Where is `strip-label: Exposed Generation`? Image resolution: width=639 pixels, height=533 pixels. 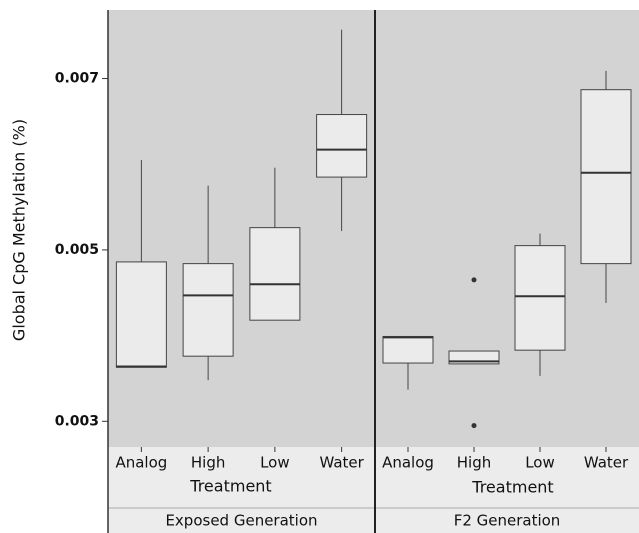 strip-label: Exposed Generation is located at coordinates (241, 521).